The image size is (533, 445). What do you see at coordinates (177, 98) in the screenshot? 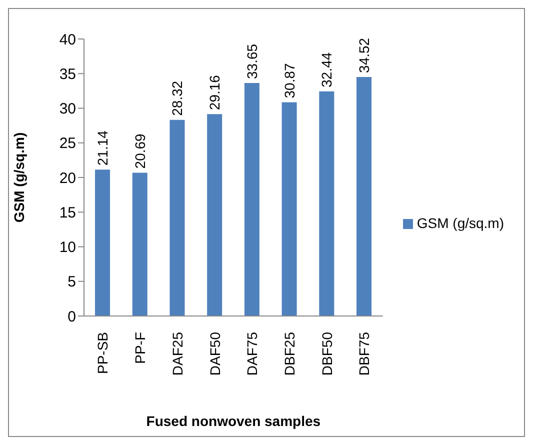
I see `data-label: 28.32` at bounding box center [177, 98].